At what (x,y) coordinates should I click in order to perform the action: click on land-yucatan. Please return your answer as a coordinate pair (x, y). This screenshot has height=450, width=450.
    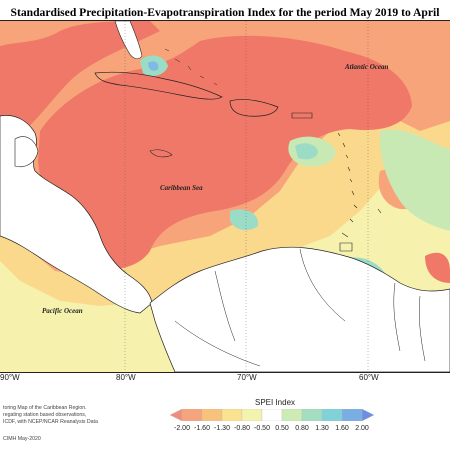
    Looking at the image, I should click on (26, 152).